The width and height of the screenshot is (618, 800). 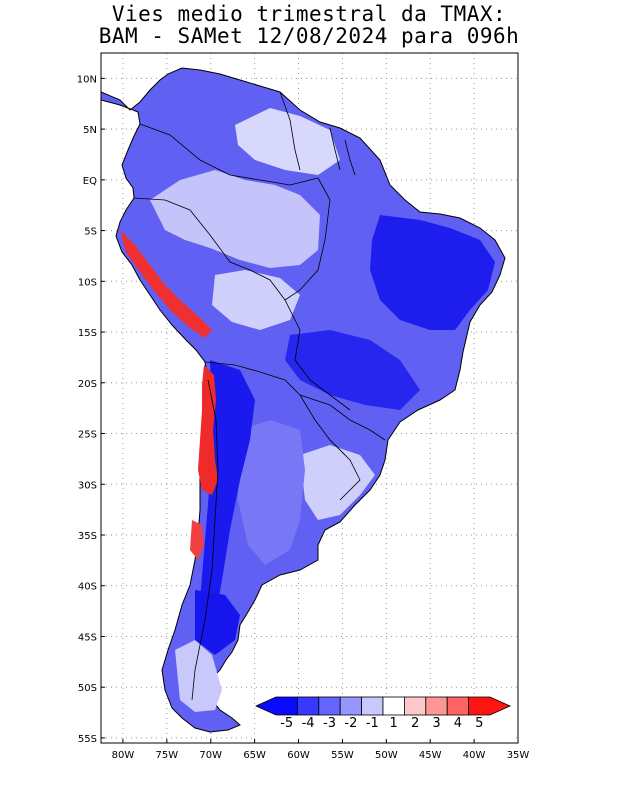 I want to click on lat-tick-label: 20S, so click(x=87, y=384).